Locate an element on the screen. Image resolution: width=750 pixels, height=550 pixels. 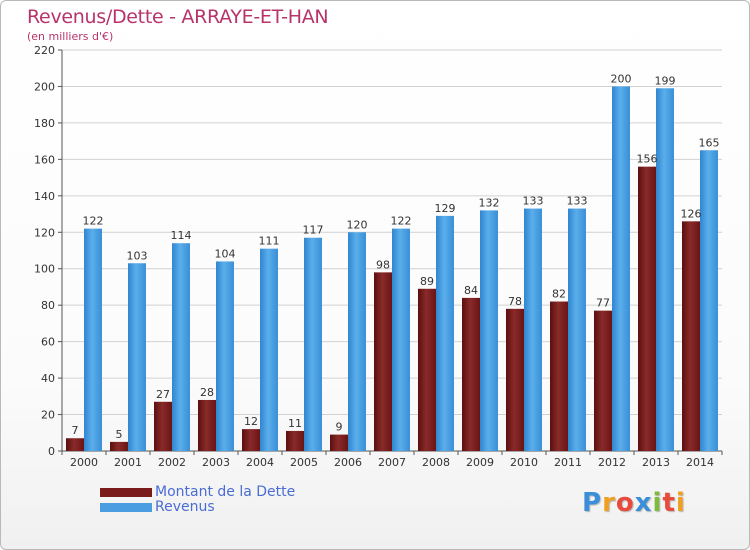
x-tick-label: 2014 is located at coordinates (700, 462).